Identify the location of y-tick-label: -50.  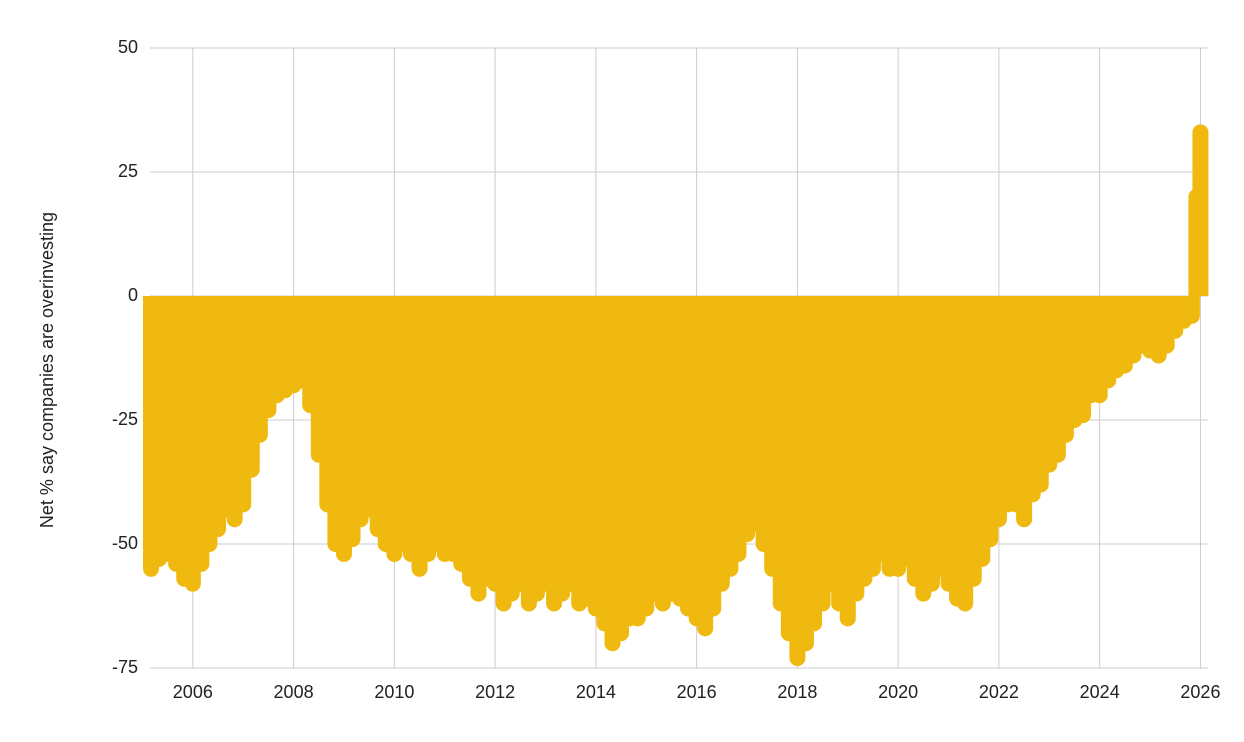
(125, 543).